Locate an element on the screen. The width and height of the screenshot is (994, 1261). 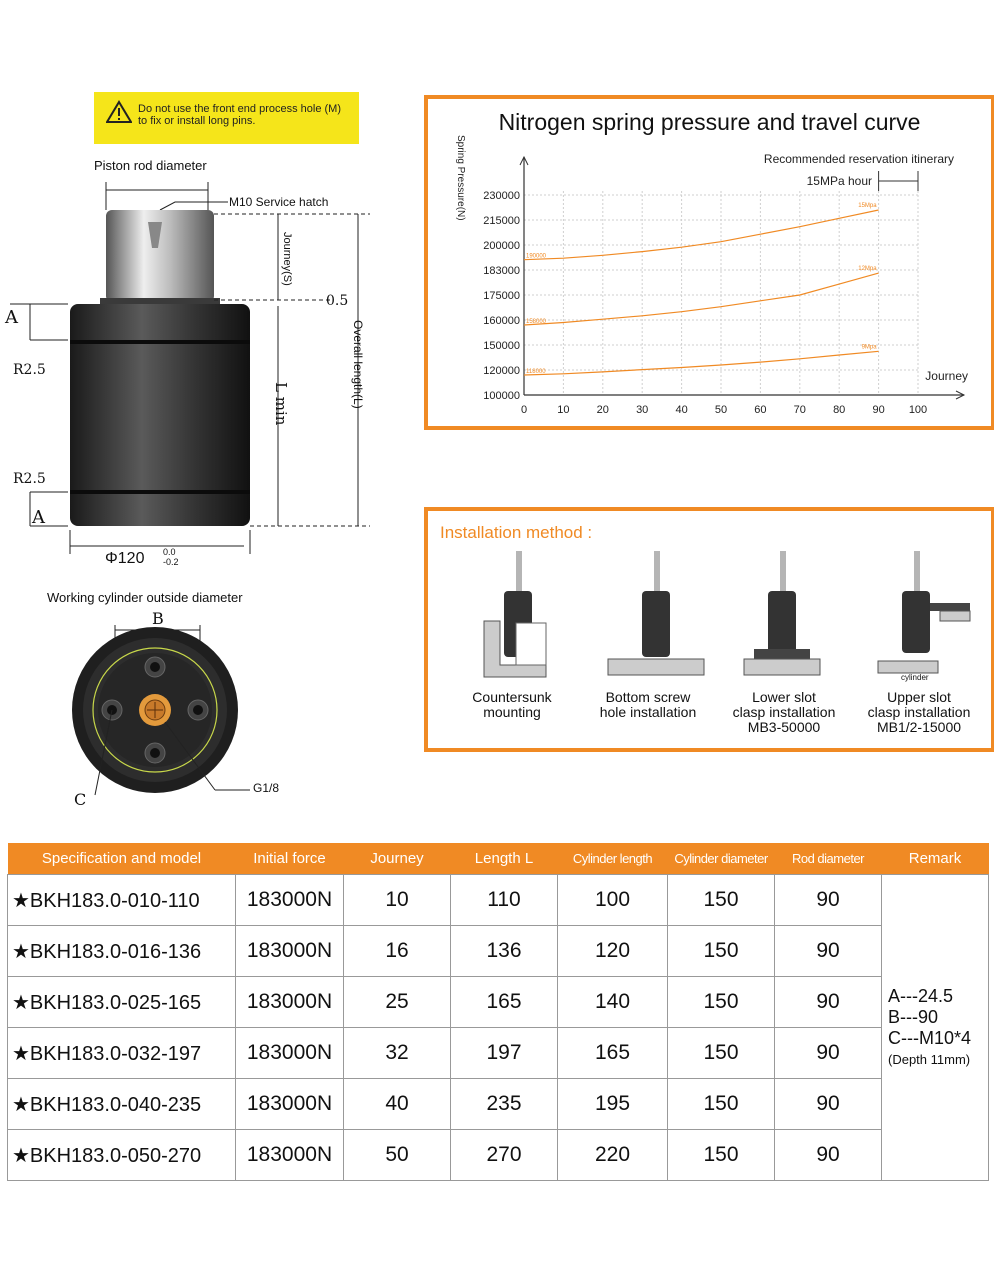
x-tick-label: 50 is located at coordinates (721, 410).